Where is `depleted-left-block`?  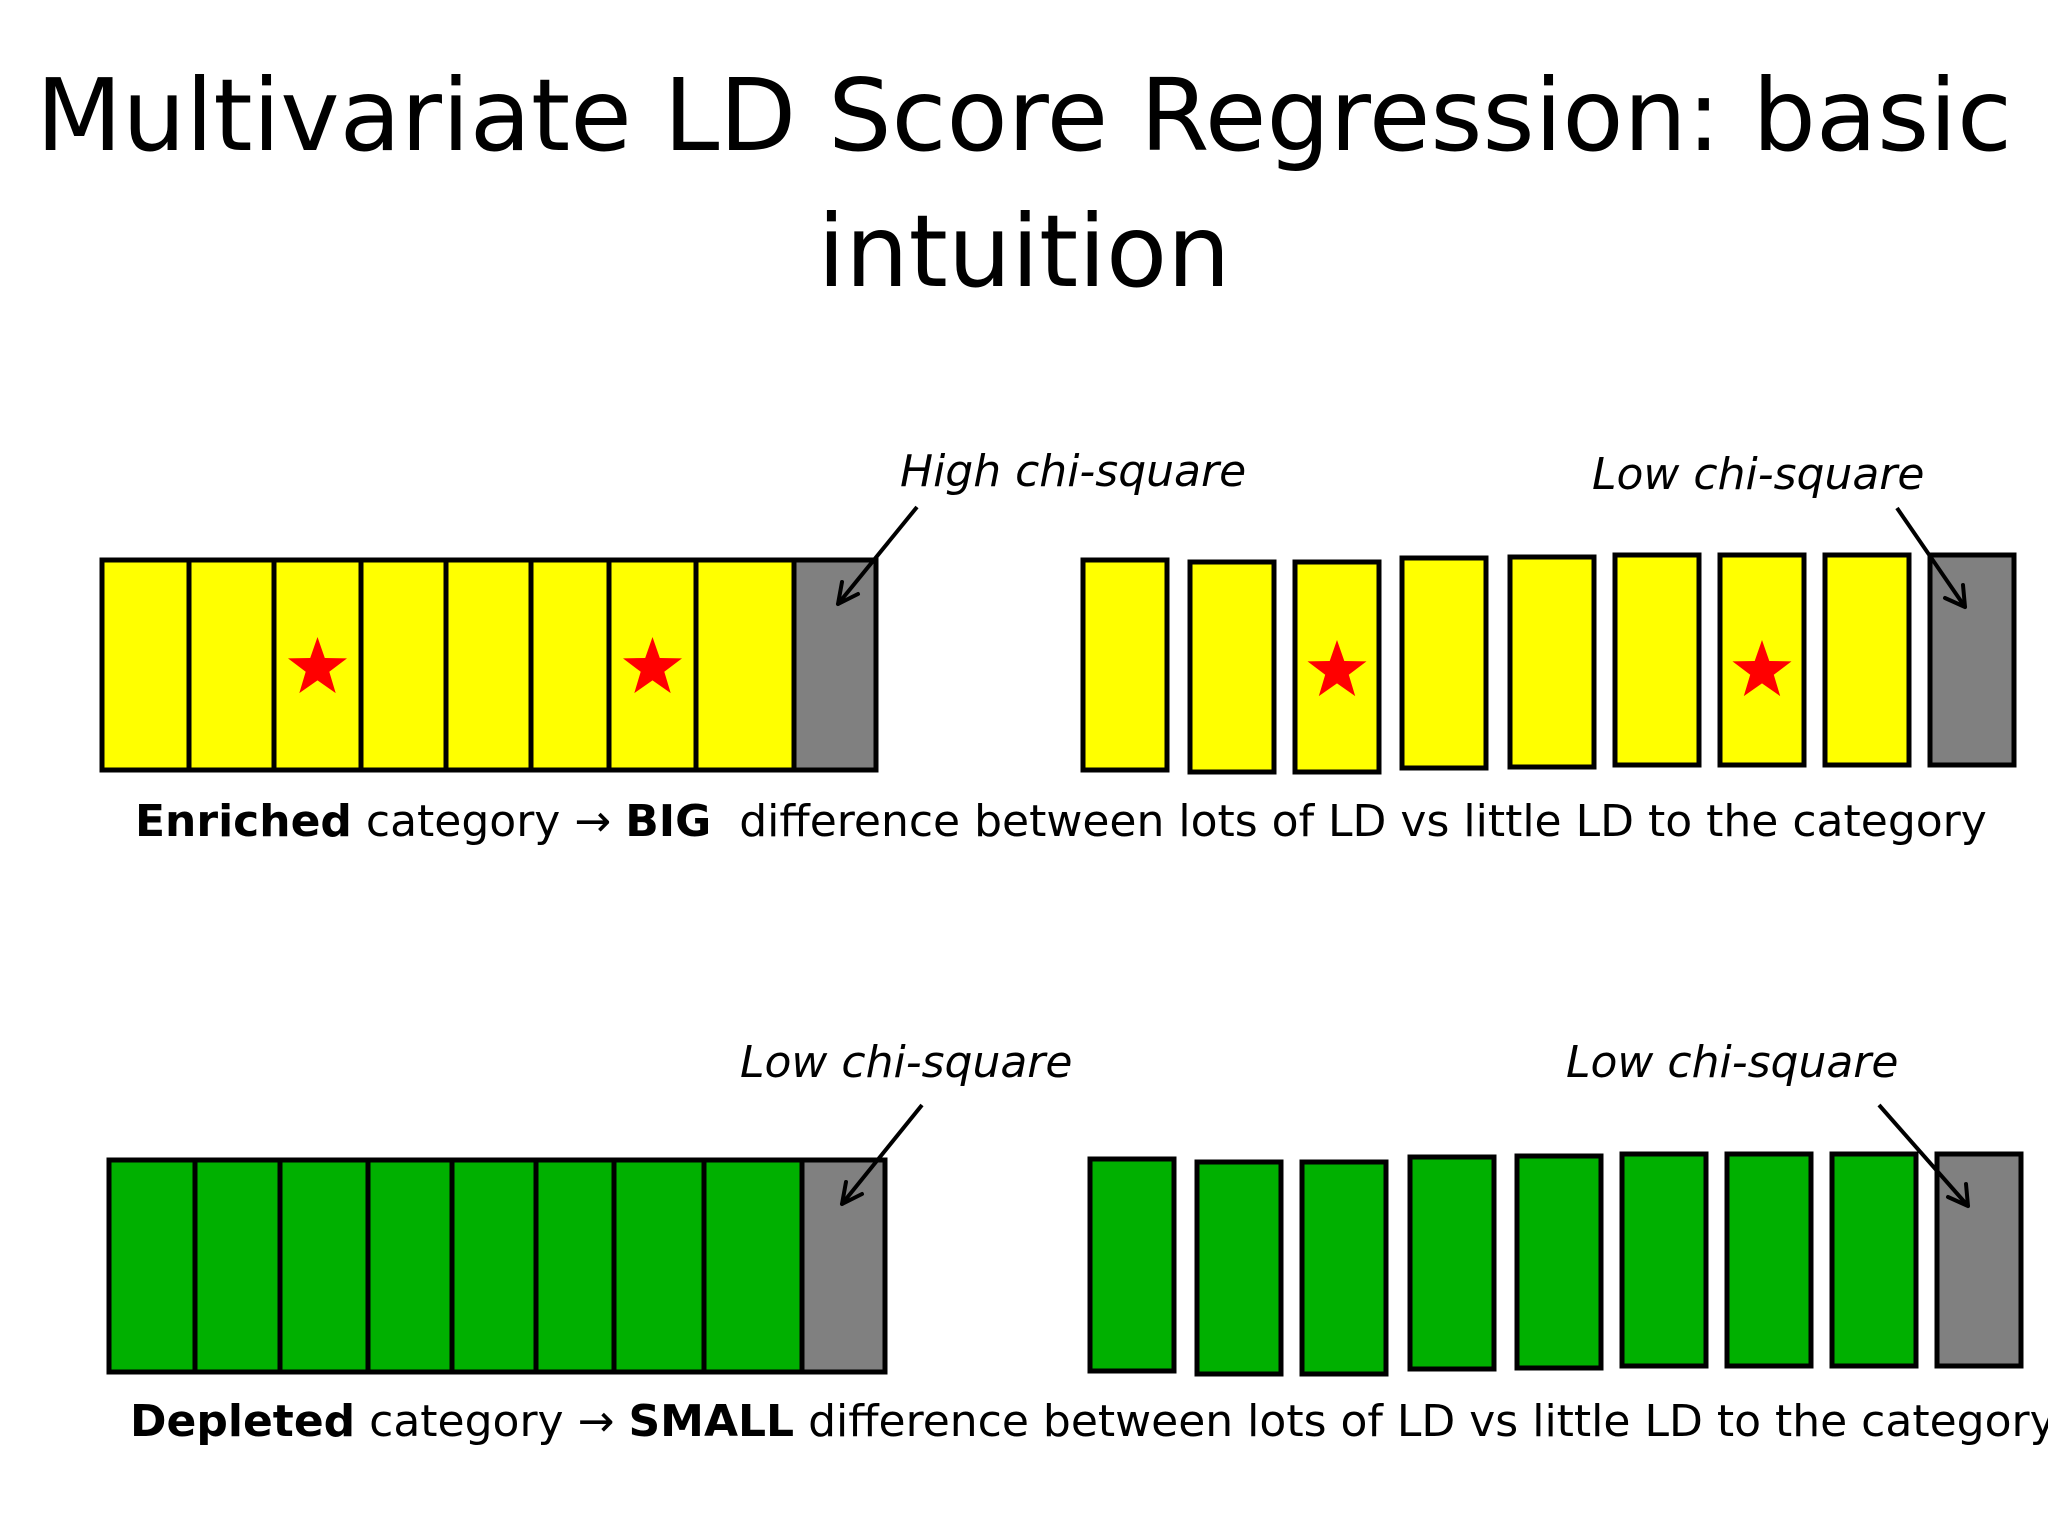
depleted-left-block is located at coordinates (497, 1266).